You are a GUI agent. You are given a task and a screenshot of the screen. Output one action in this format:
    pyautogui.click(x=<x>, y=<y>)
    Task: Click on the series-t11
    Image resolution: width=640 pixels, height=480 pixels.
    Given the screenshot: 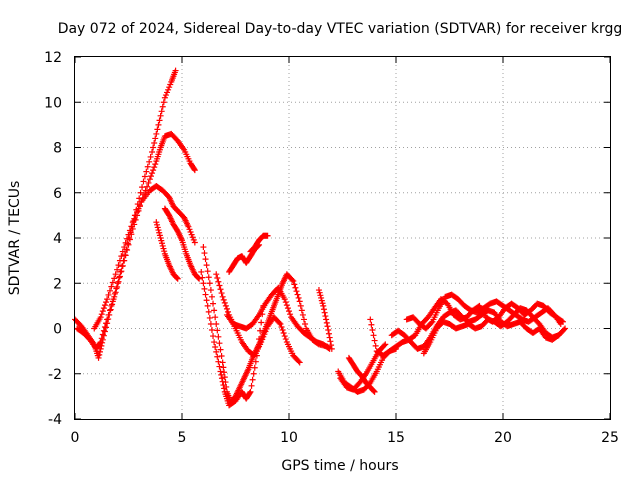 What is the action you would take?
    pyautogui.click(x=259, y=243)
    